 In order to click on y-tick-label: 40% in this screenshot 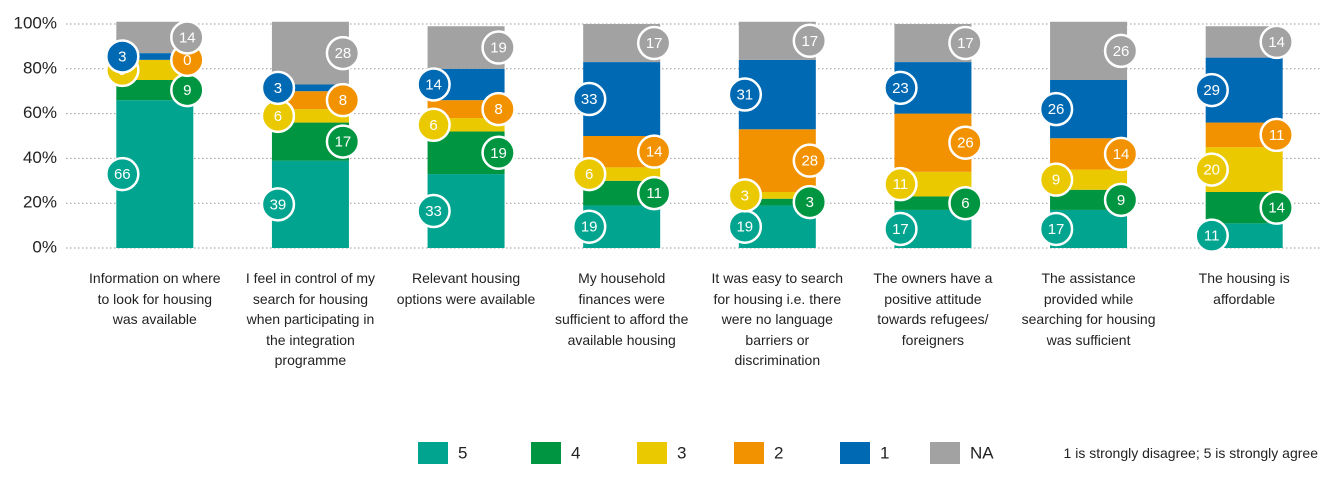, I will do `click(40, 157)`.